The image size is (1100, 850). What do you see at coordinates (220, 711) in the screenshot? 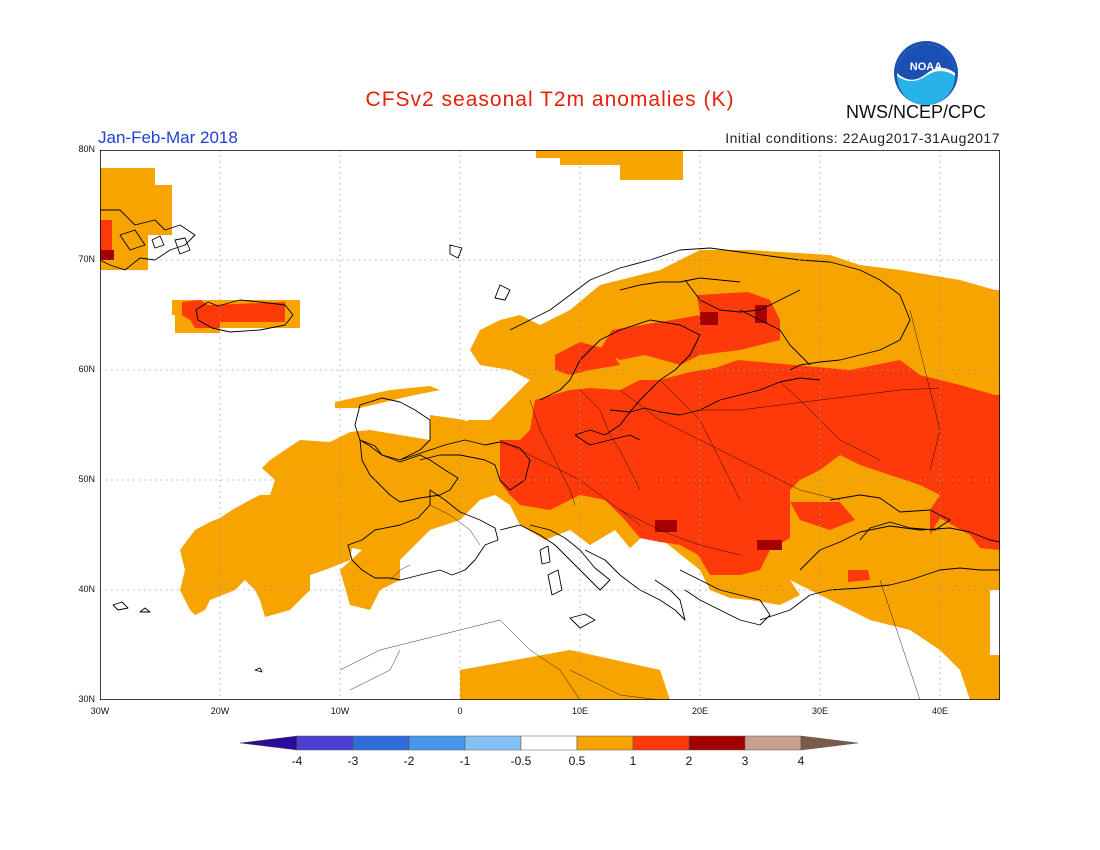
I see `longitude-label: 20W` at bounding box center [220, 711].